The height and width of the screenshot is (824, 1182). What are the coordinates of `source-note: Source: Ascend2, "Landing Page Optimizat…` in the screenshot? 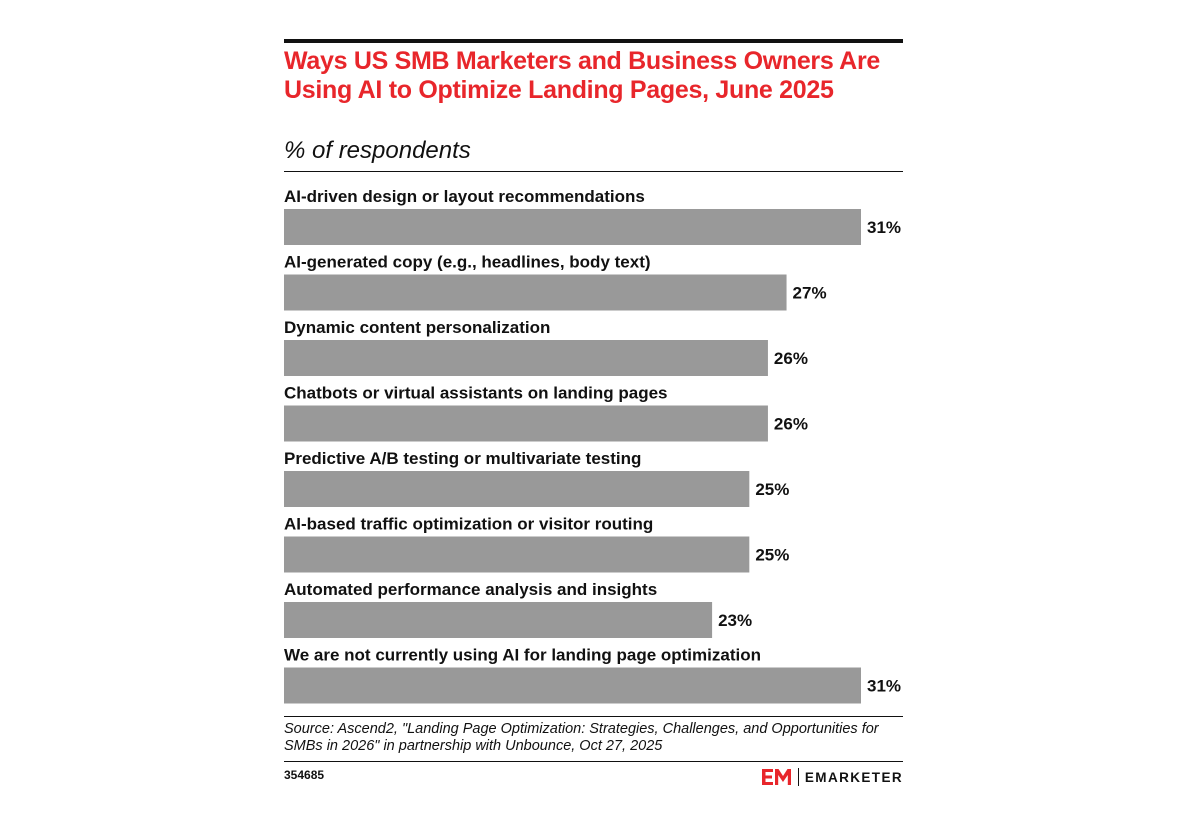 It's located at (581, 737).